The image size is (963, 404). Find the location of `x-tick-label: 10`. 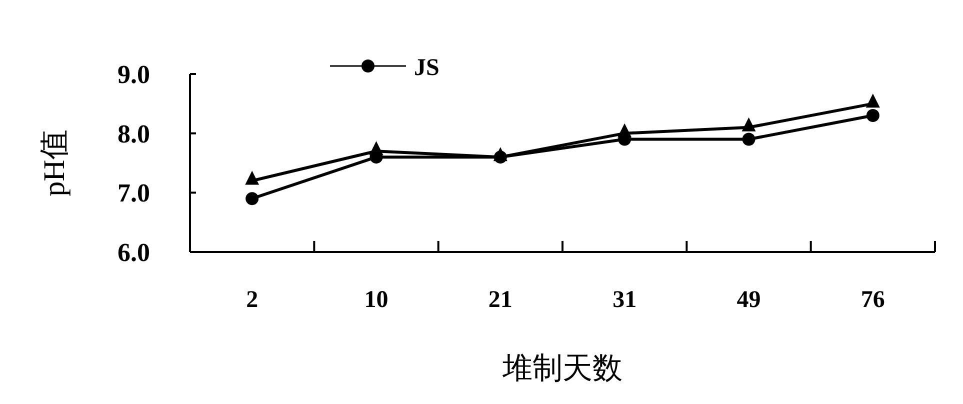

x-tick-label: 10 is located at coordinates (376, 300).